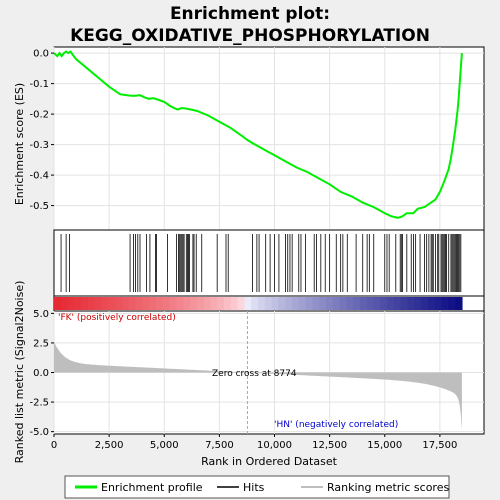 This screenshot has height=500, width=500. Describe the element at coordinates (439, 445) in the screenshot. I see `x-tick-label: 17,500` at that location.